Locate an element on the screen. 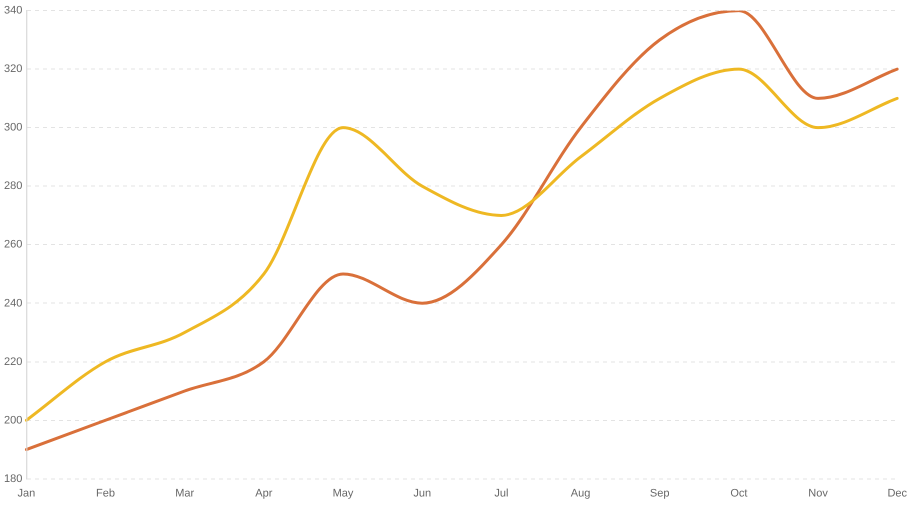 The width and height of the screenshot is (915, 510). x-tick-label: Dec is located at coordinates (897, 493).